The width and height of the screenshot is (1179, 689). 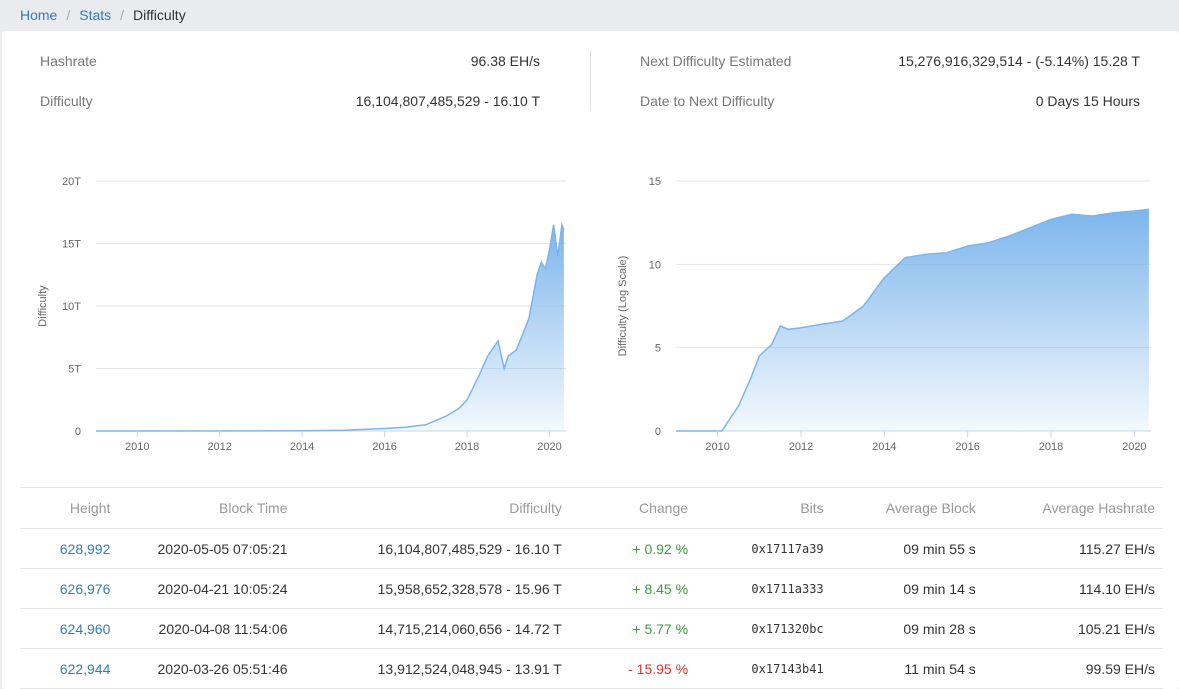 I want to click on stat-date-label: Date to Next Difficulty, so click(x=707, y=101).